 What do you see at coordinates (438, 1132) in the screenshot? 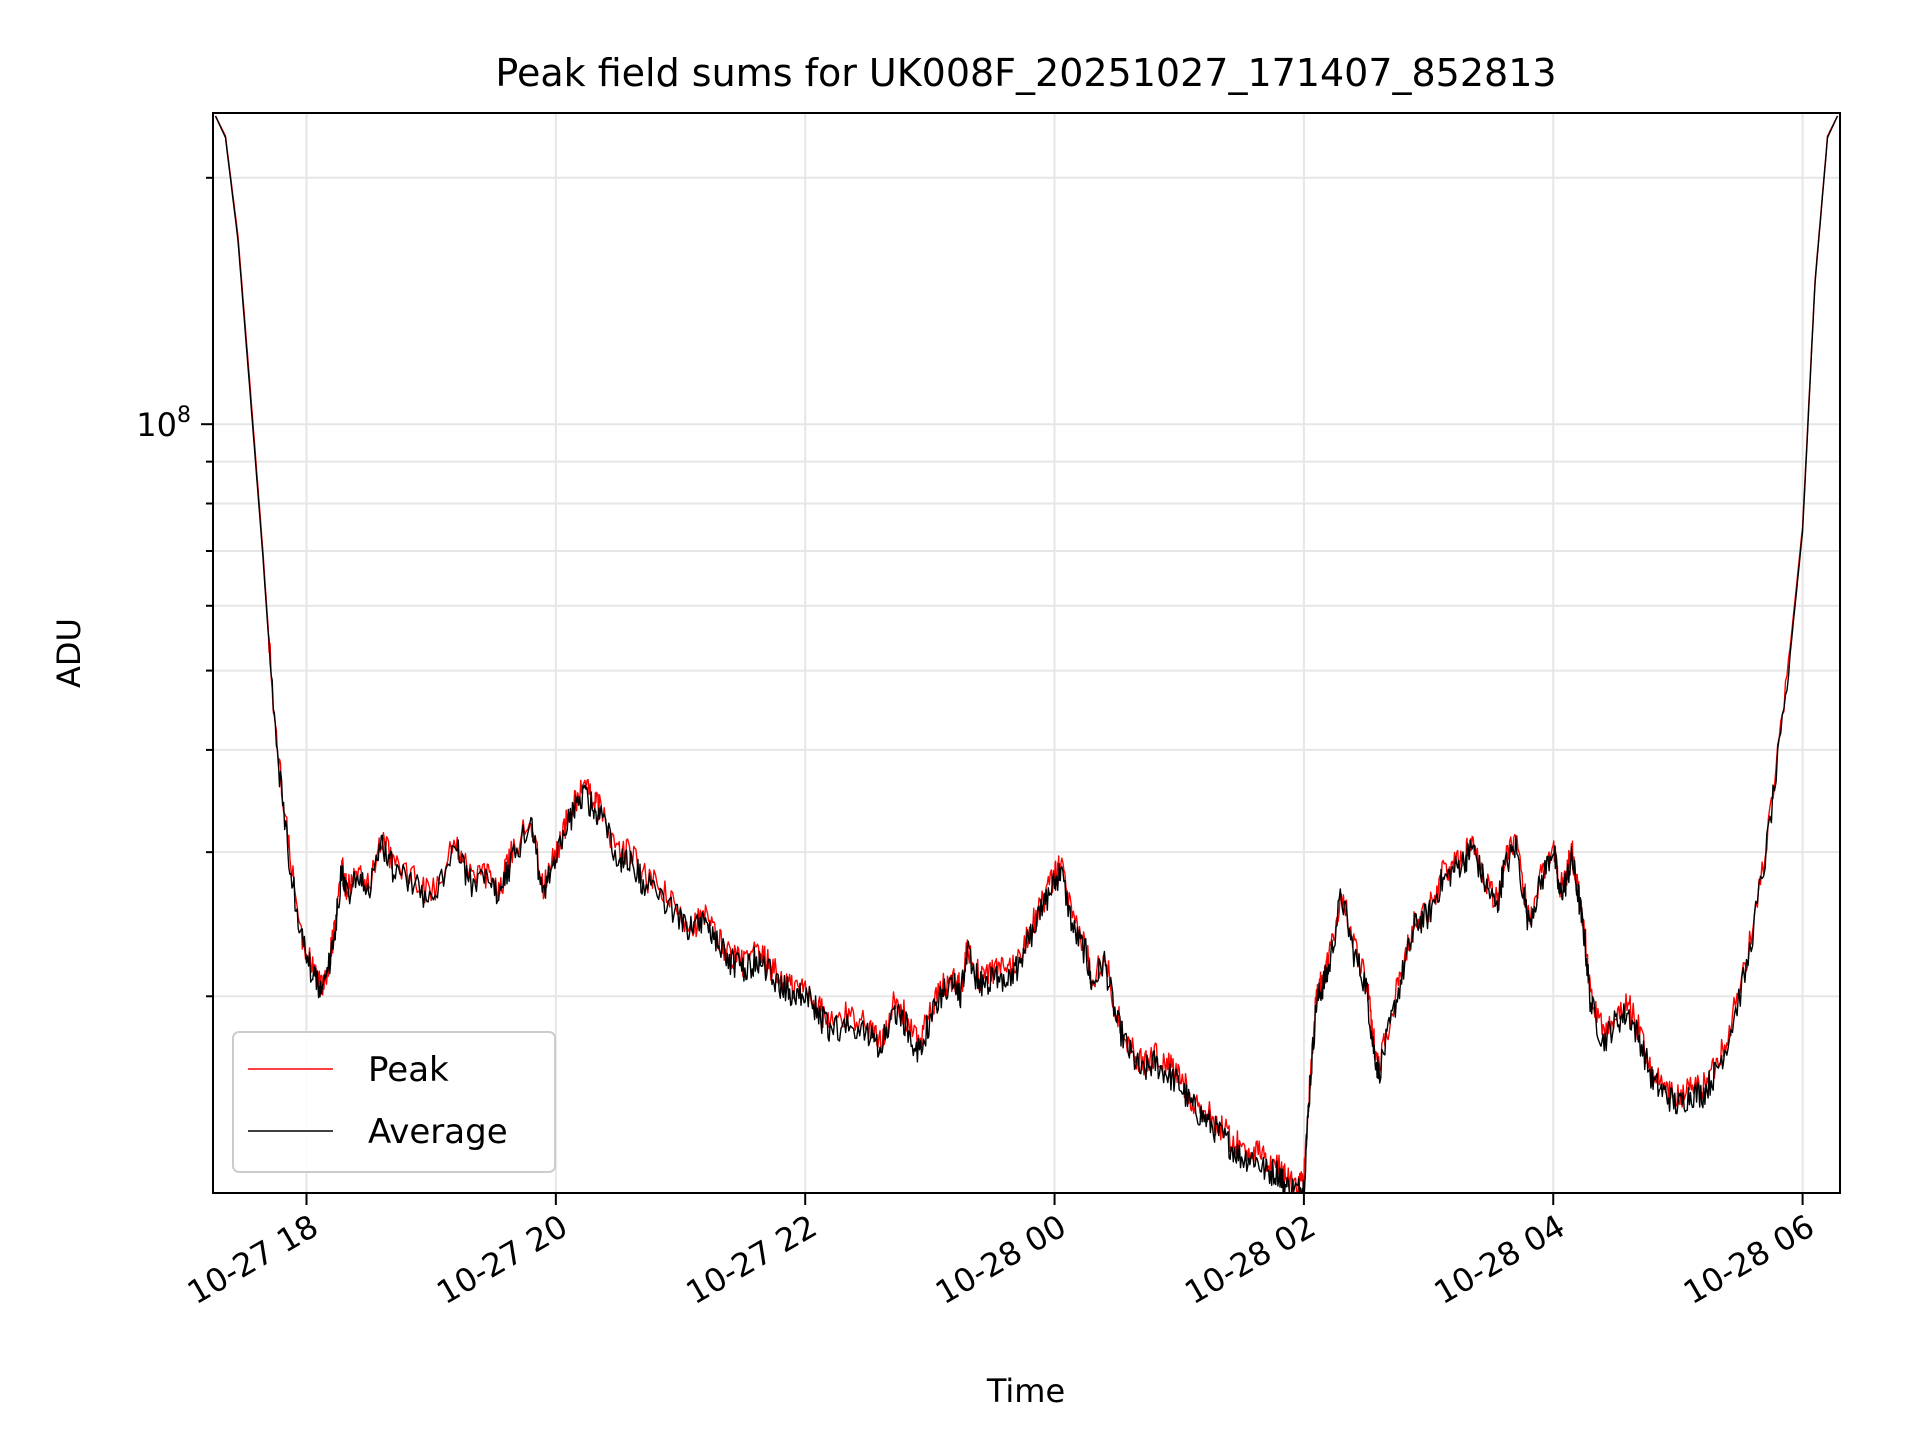
I see `legend-label-average: Average` at bounding box center [438, 1132].